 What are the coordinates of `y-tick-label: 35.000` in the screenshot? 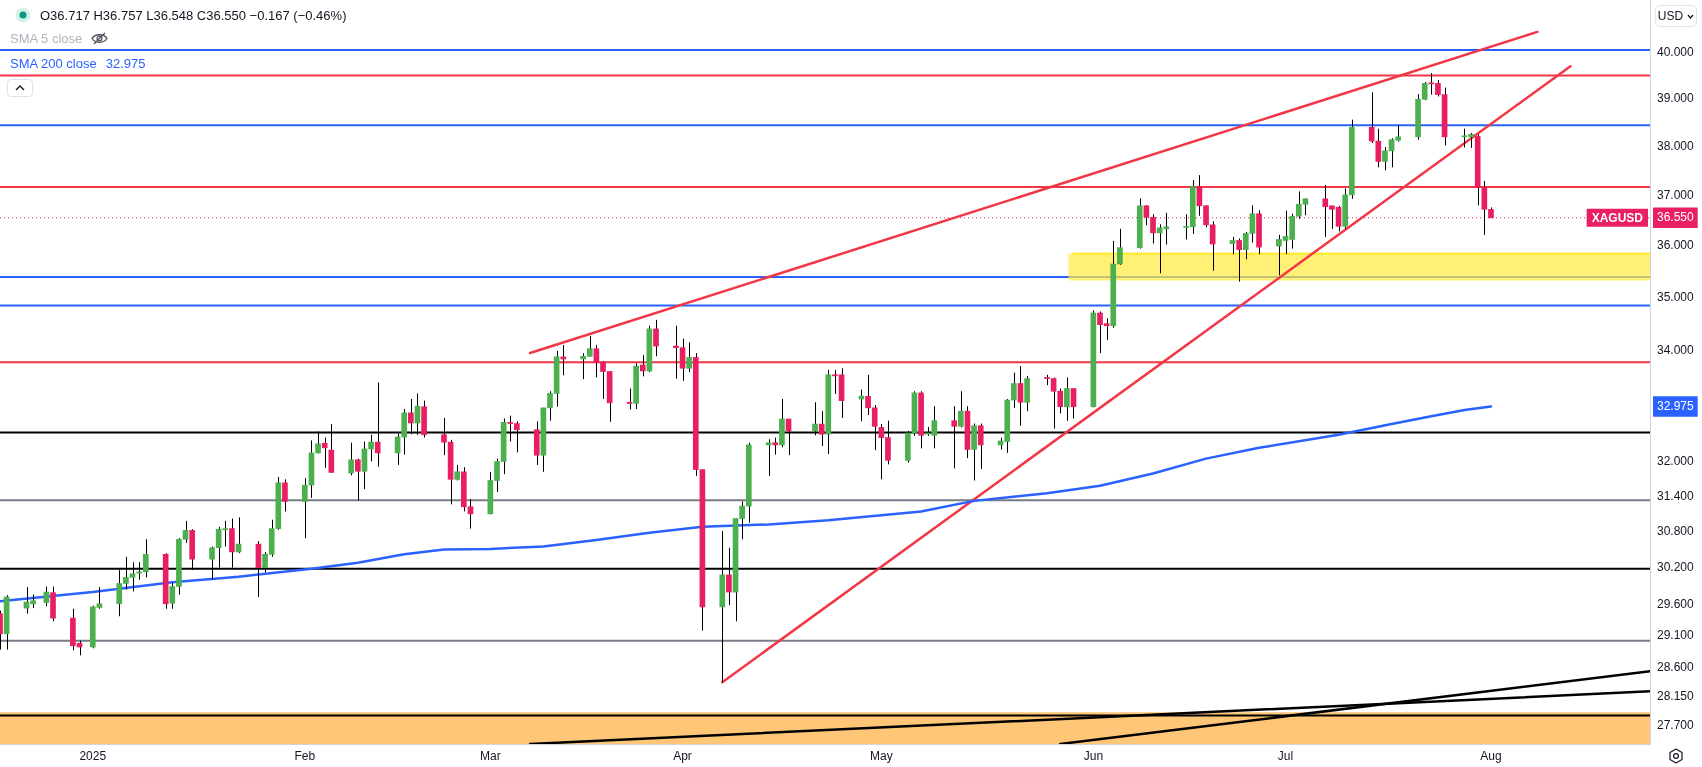 It's located at (1676, 296).